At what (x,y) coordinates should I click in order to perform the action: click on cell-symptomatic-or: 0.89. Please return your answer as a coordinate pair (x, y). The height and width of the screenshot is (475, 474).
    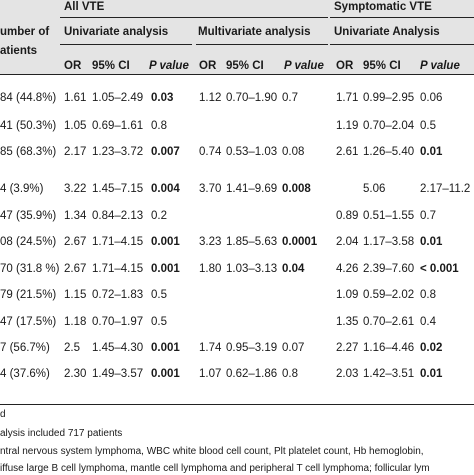
    Looking at the image, I should click on (347, 216).